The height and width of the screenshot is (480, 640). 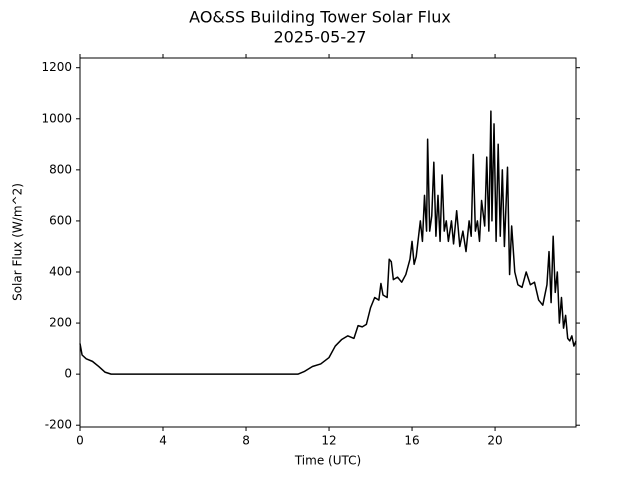 What do you see at coordinates (246, 441) in the screenshot?
I see `x-tick-label: 8` at bounding box center [246, 441].